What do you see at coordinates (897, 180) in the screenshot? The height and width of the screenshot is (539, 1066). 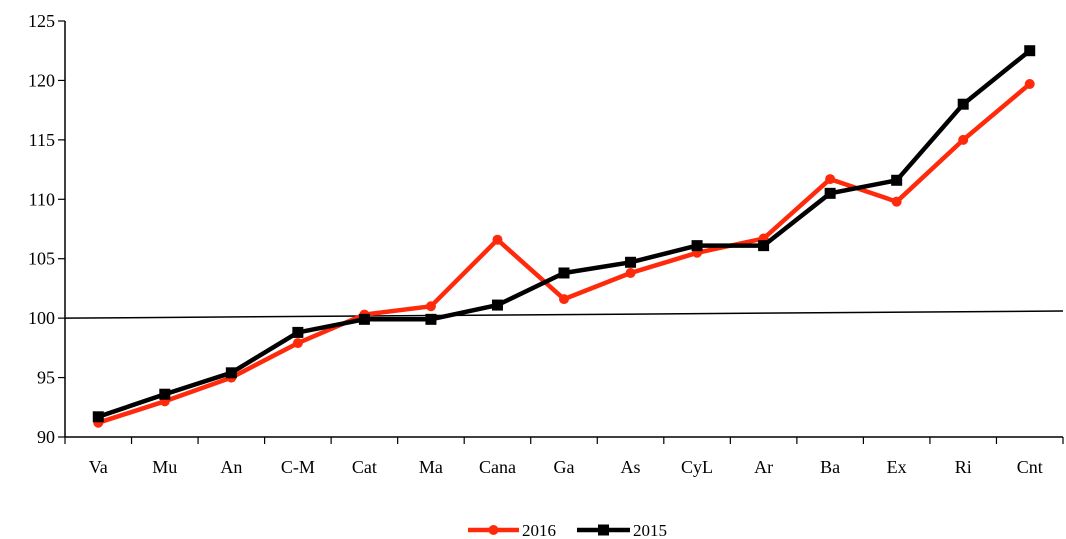 I see `point-2015-Ex` at bounding box center [897, 180].